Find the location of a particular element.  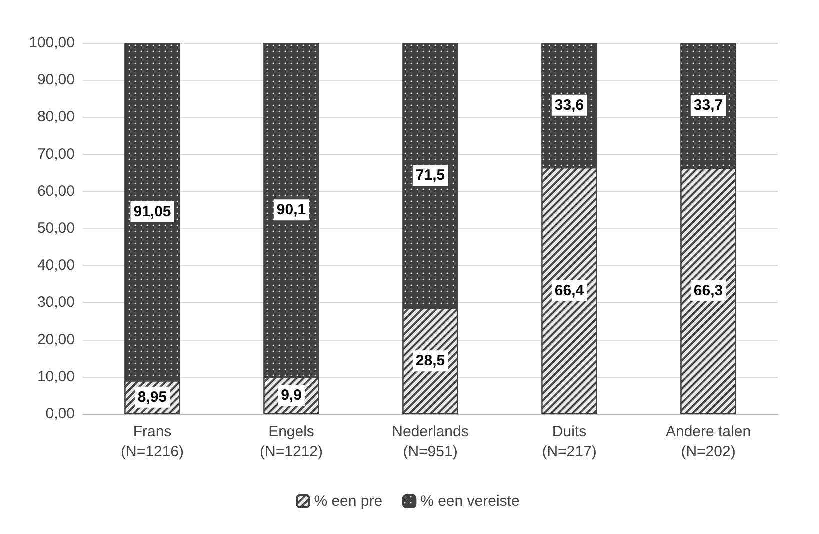

data-label: 33,7 is located at coordinates (709, 105).